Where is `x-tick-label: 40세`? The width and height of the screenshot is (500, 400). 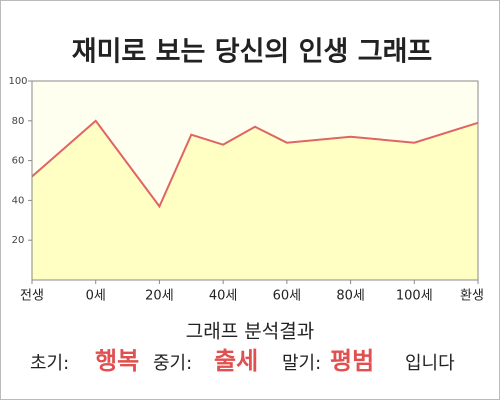 x-tick-label: 40세 is located at coordinates (223, 296).